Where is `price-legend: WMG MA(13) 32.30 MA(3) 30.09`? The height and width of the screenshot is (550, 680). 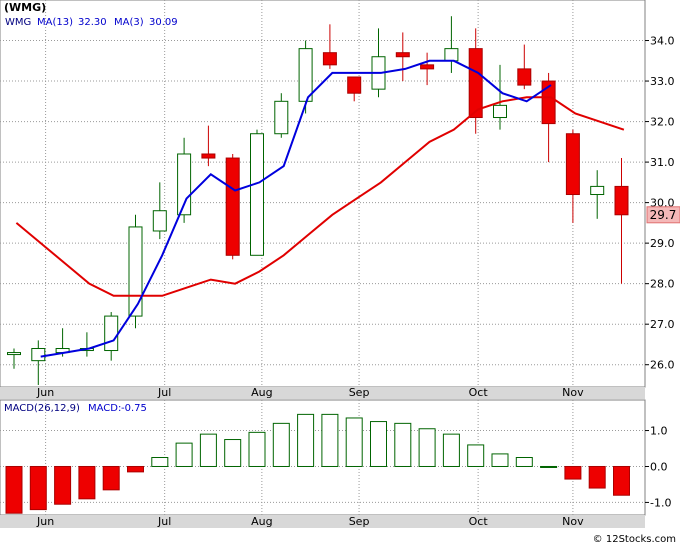 price-legend: WMG MA(13) 32.30 MA(3) 30.09 is located at coordinates (91, 22).